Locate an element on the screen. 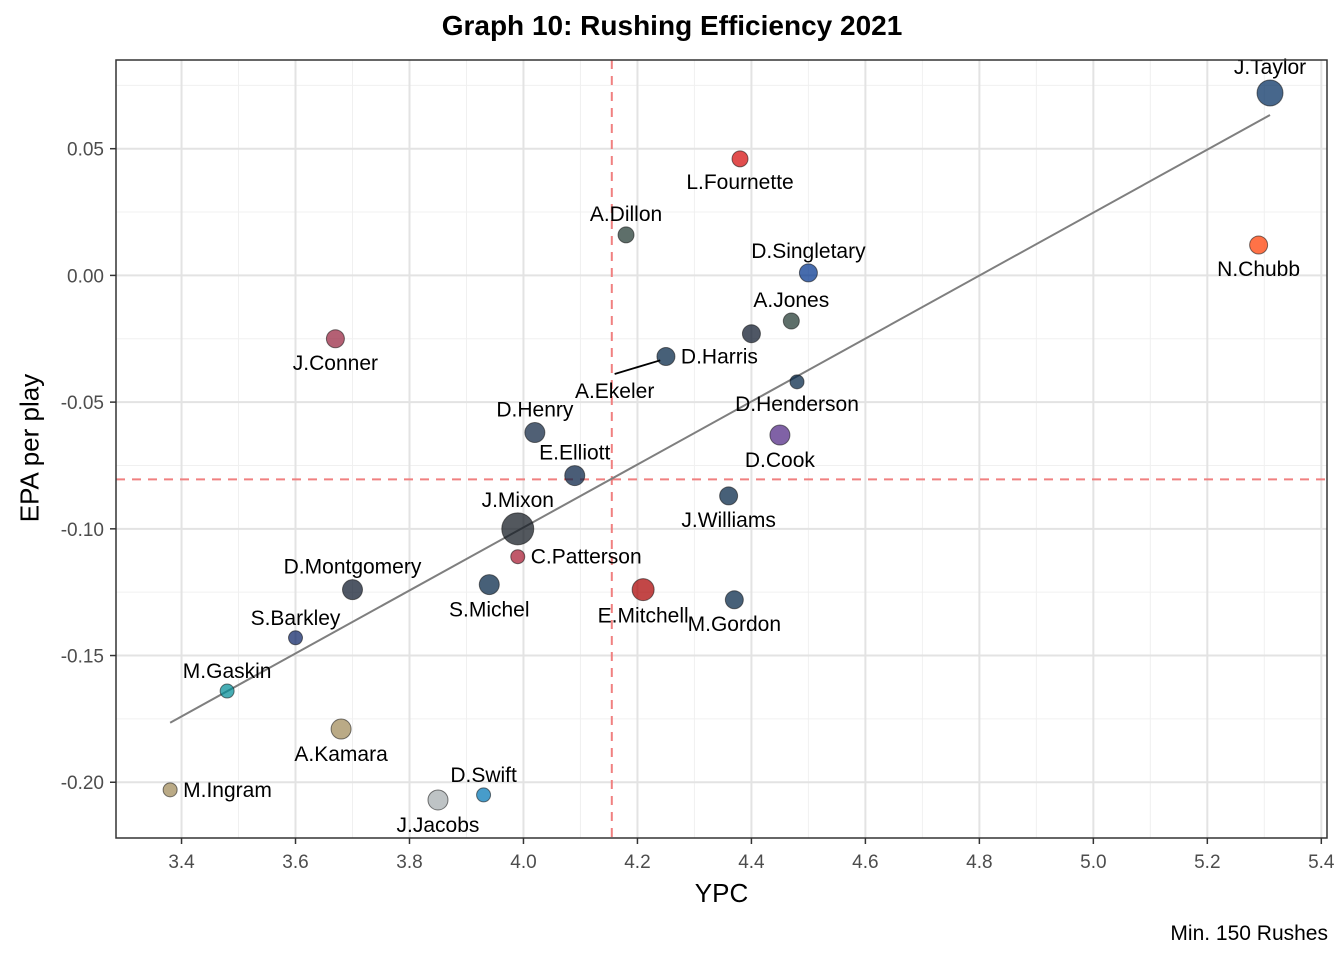 This screenshot has width=1344, height=960. x-tick-label: 5.0 is located at coordinates (1093, 862).